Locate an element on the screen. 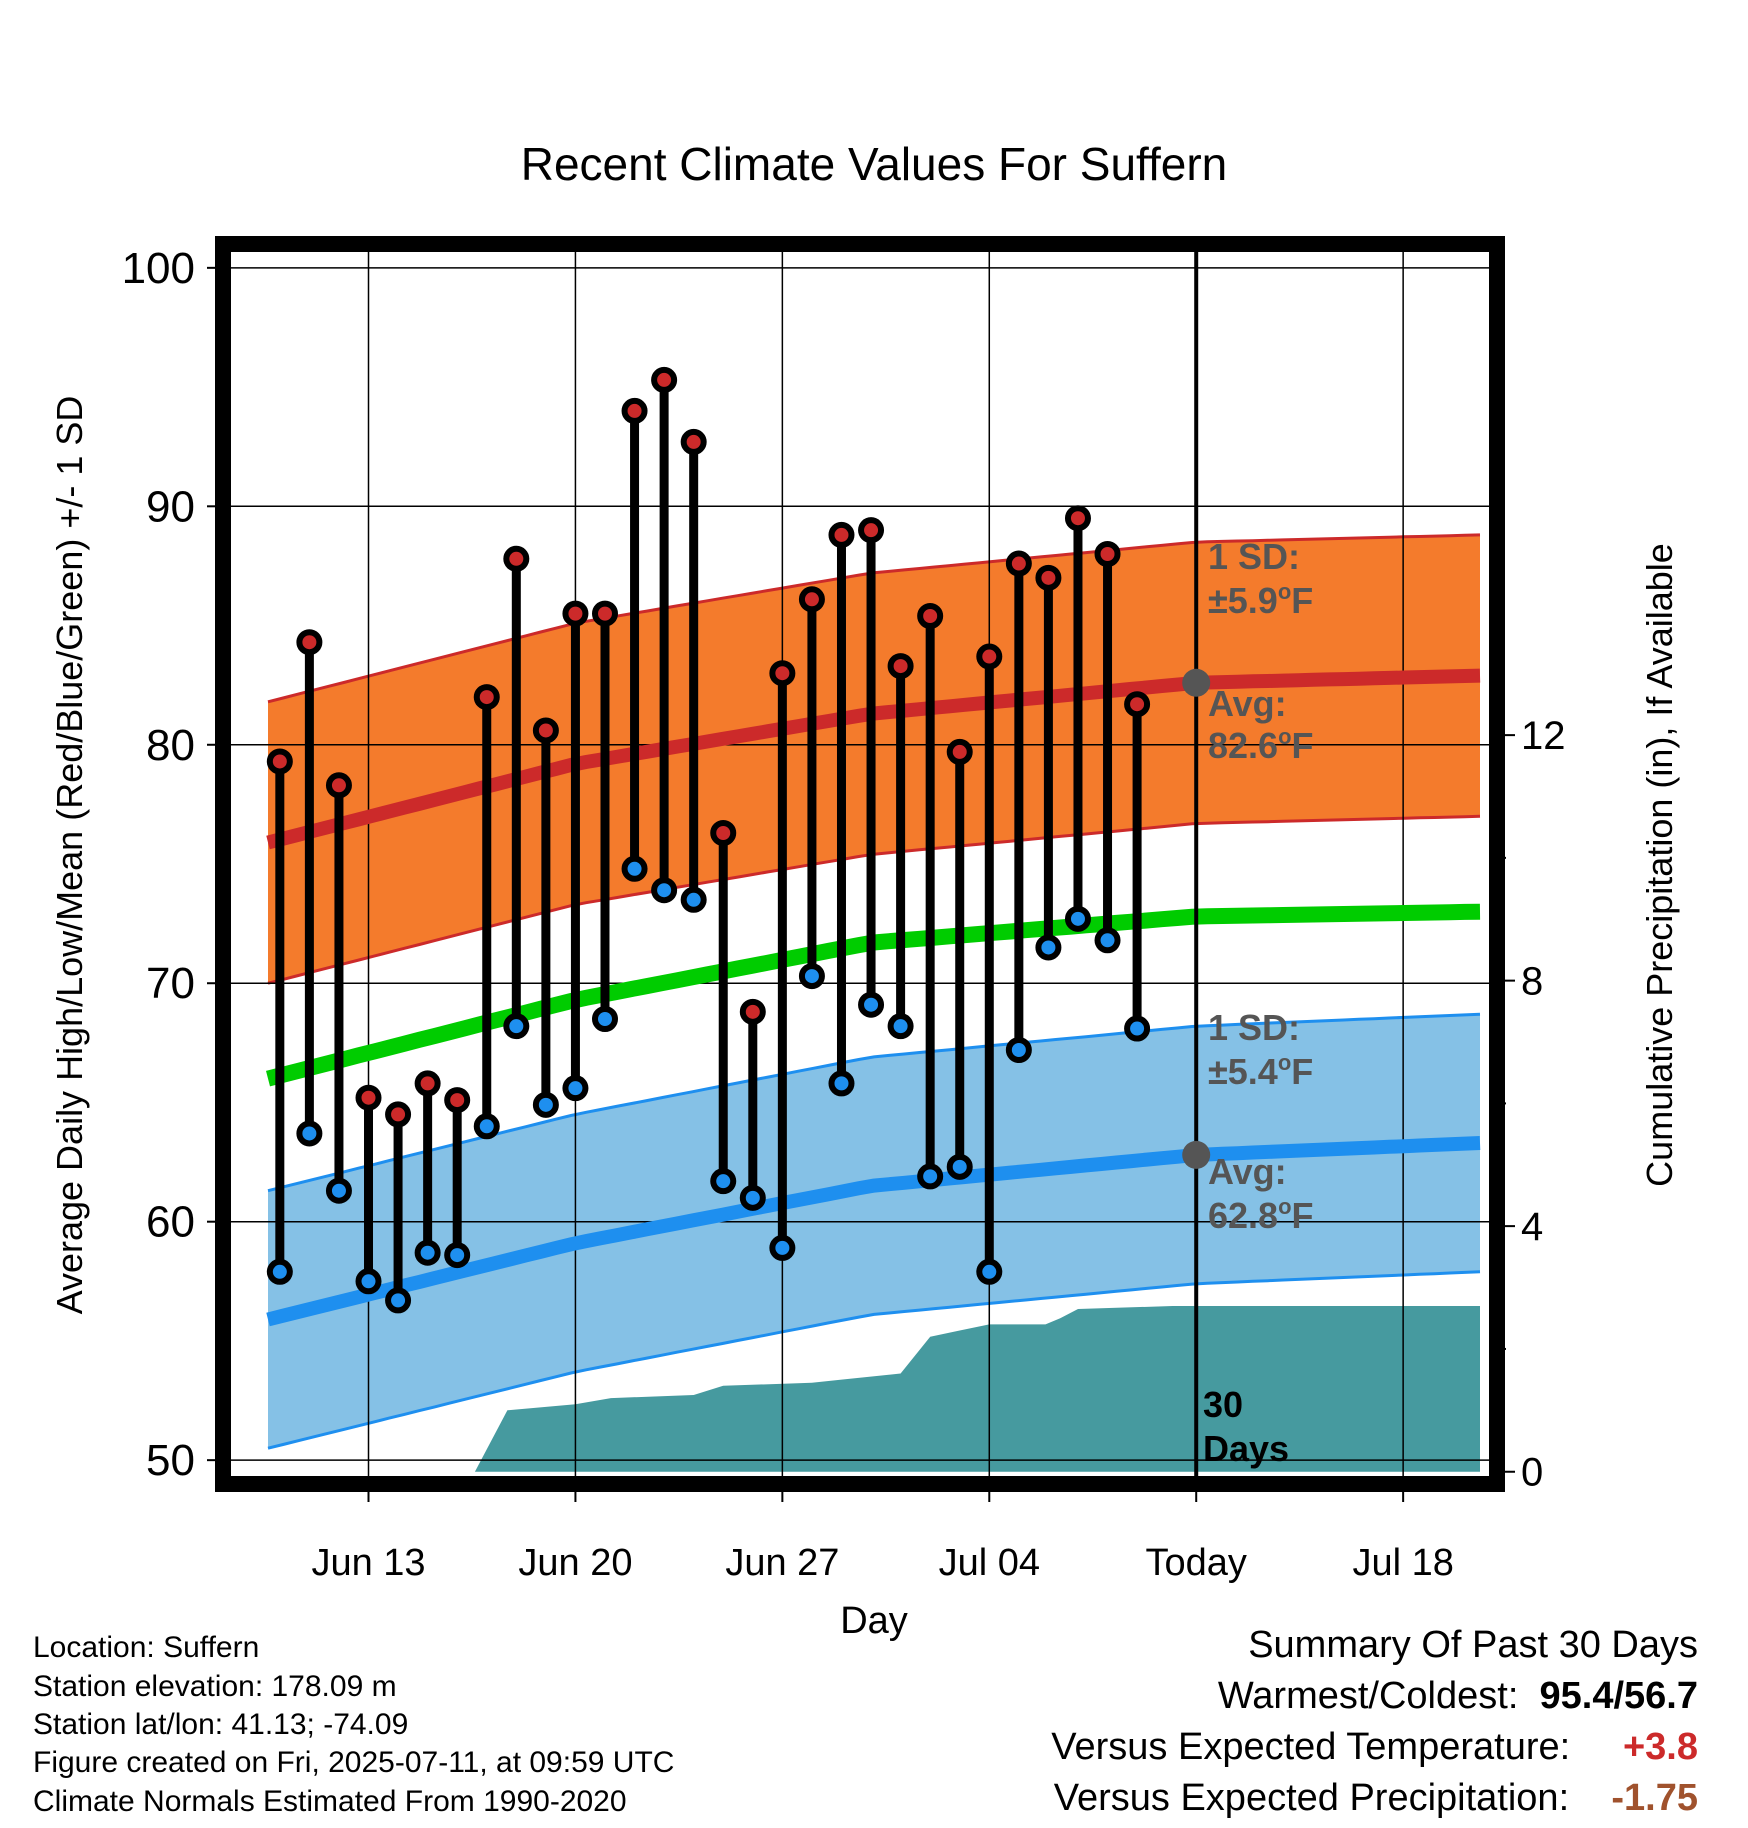 Image resolution: width=1748 pixels, height=1828 pixels. low-sd-lower-edge is located at coordinates (874, 1360).